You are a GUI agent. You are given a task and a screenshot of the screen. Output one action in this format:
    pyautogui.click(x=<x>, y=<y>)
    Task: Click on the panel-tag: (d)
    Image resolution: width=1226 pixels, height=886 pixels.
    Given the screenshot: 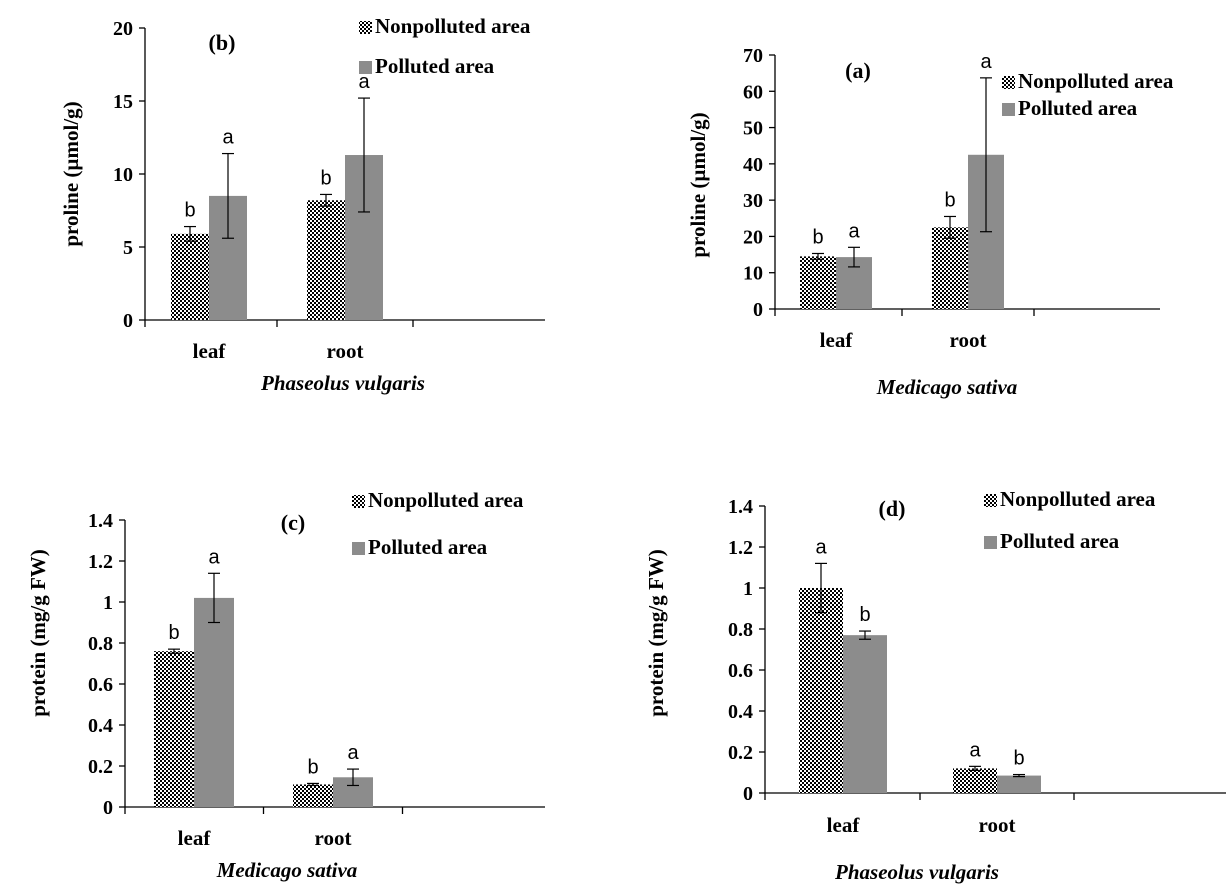 What is the action you would take?
    pyautogui.click(x=892, y=508)
    